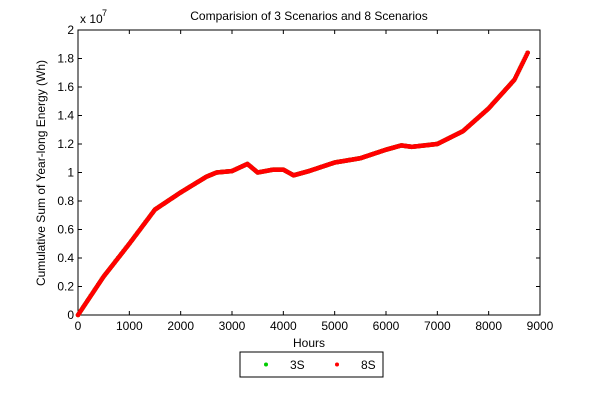  What do you see at coordinates (283, 326) in the screenshot?
I see `x-tick-label: 4000` at bounding box center [283, 326].